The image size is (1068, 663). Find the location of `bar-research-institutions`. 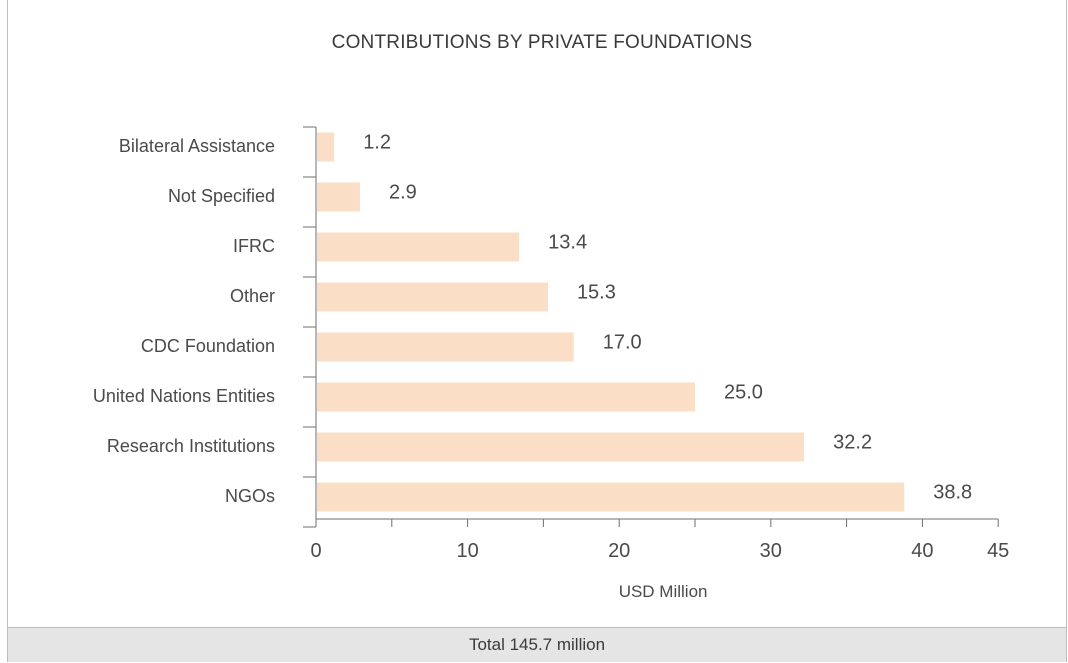

bar-research-institutions is located at coordinates (561, 447).